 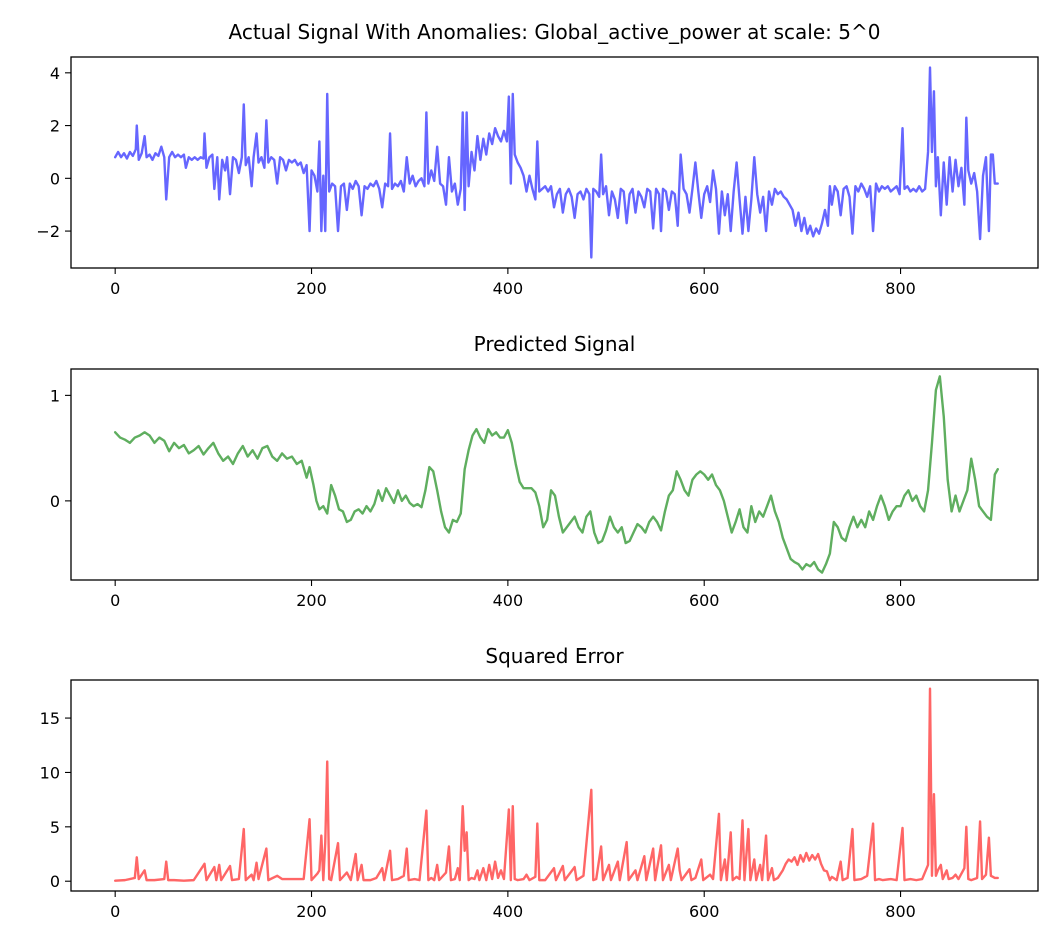 I want to click on squared-error-xtick-label: 800, so click(x=900, y=911).